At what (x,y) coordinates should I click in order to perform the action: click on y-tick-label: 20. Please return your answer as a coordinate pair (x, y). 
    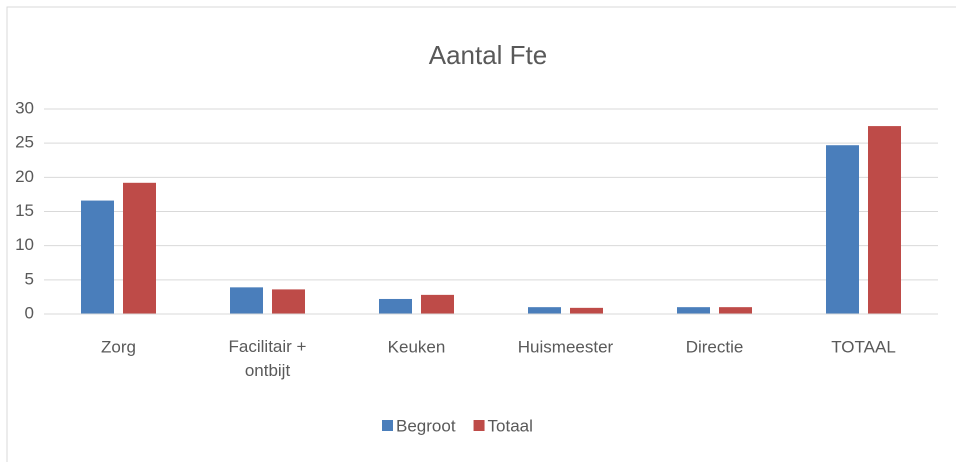
    Looking at the image, I should click on (24, 176).